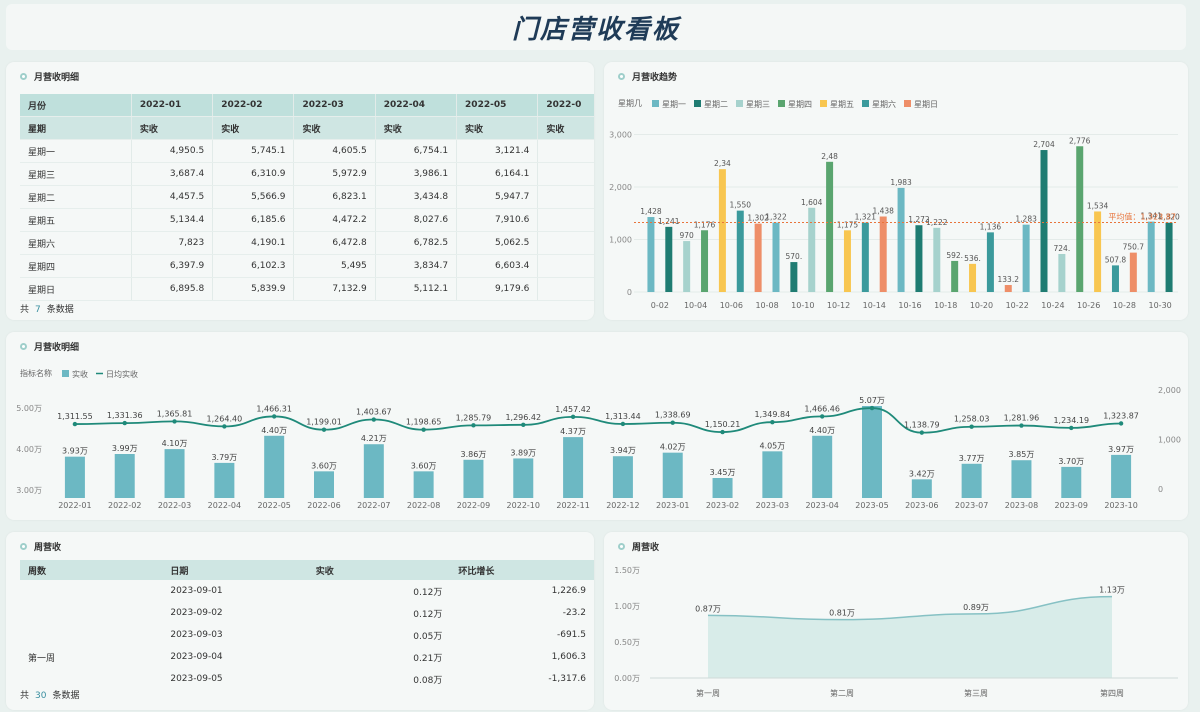 The width and height of the screenshot is (1200, 712). What do you see at coordinates (627, 642) in the screenshot?
I see `y-tick-label: 0.50万` at bounding box center [627, 642].